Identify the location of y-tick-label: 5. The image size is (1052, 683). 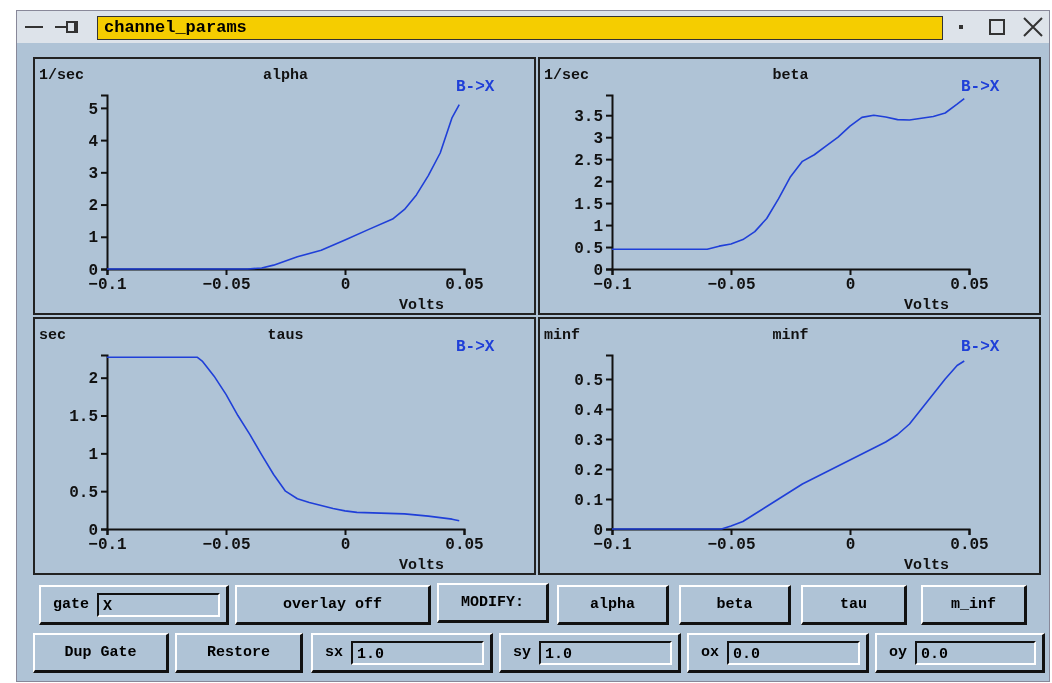
(93, 109).